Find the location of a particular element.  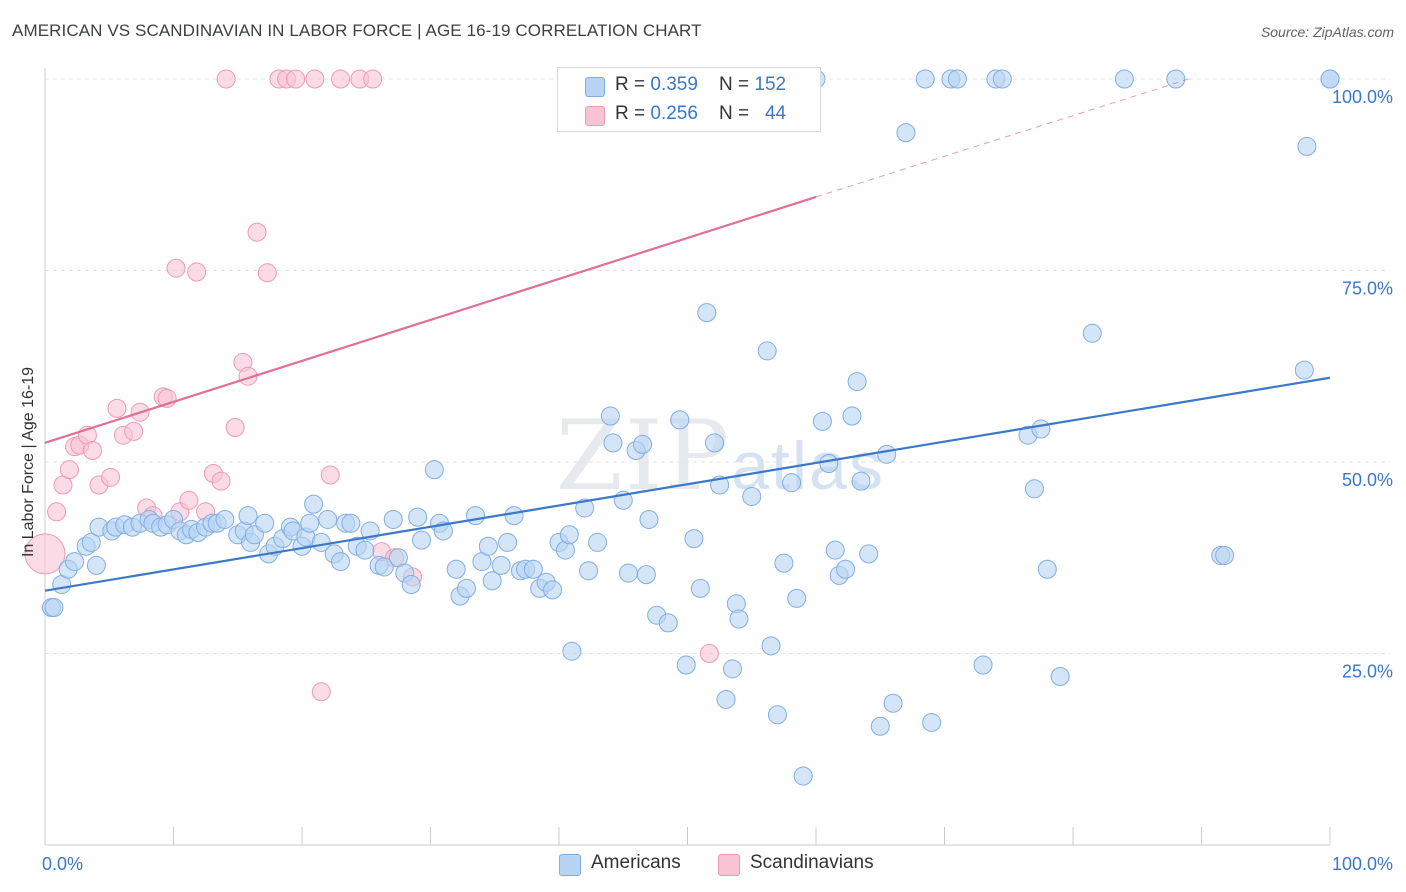

scandinavians-n-value: 44 is located at coordinates (775, 113).